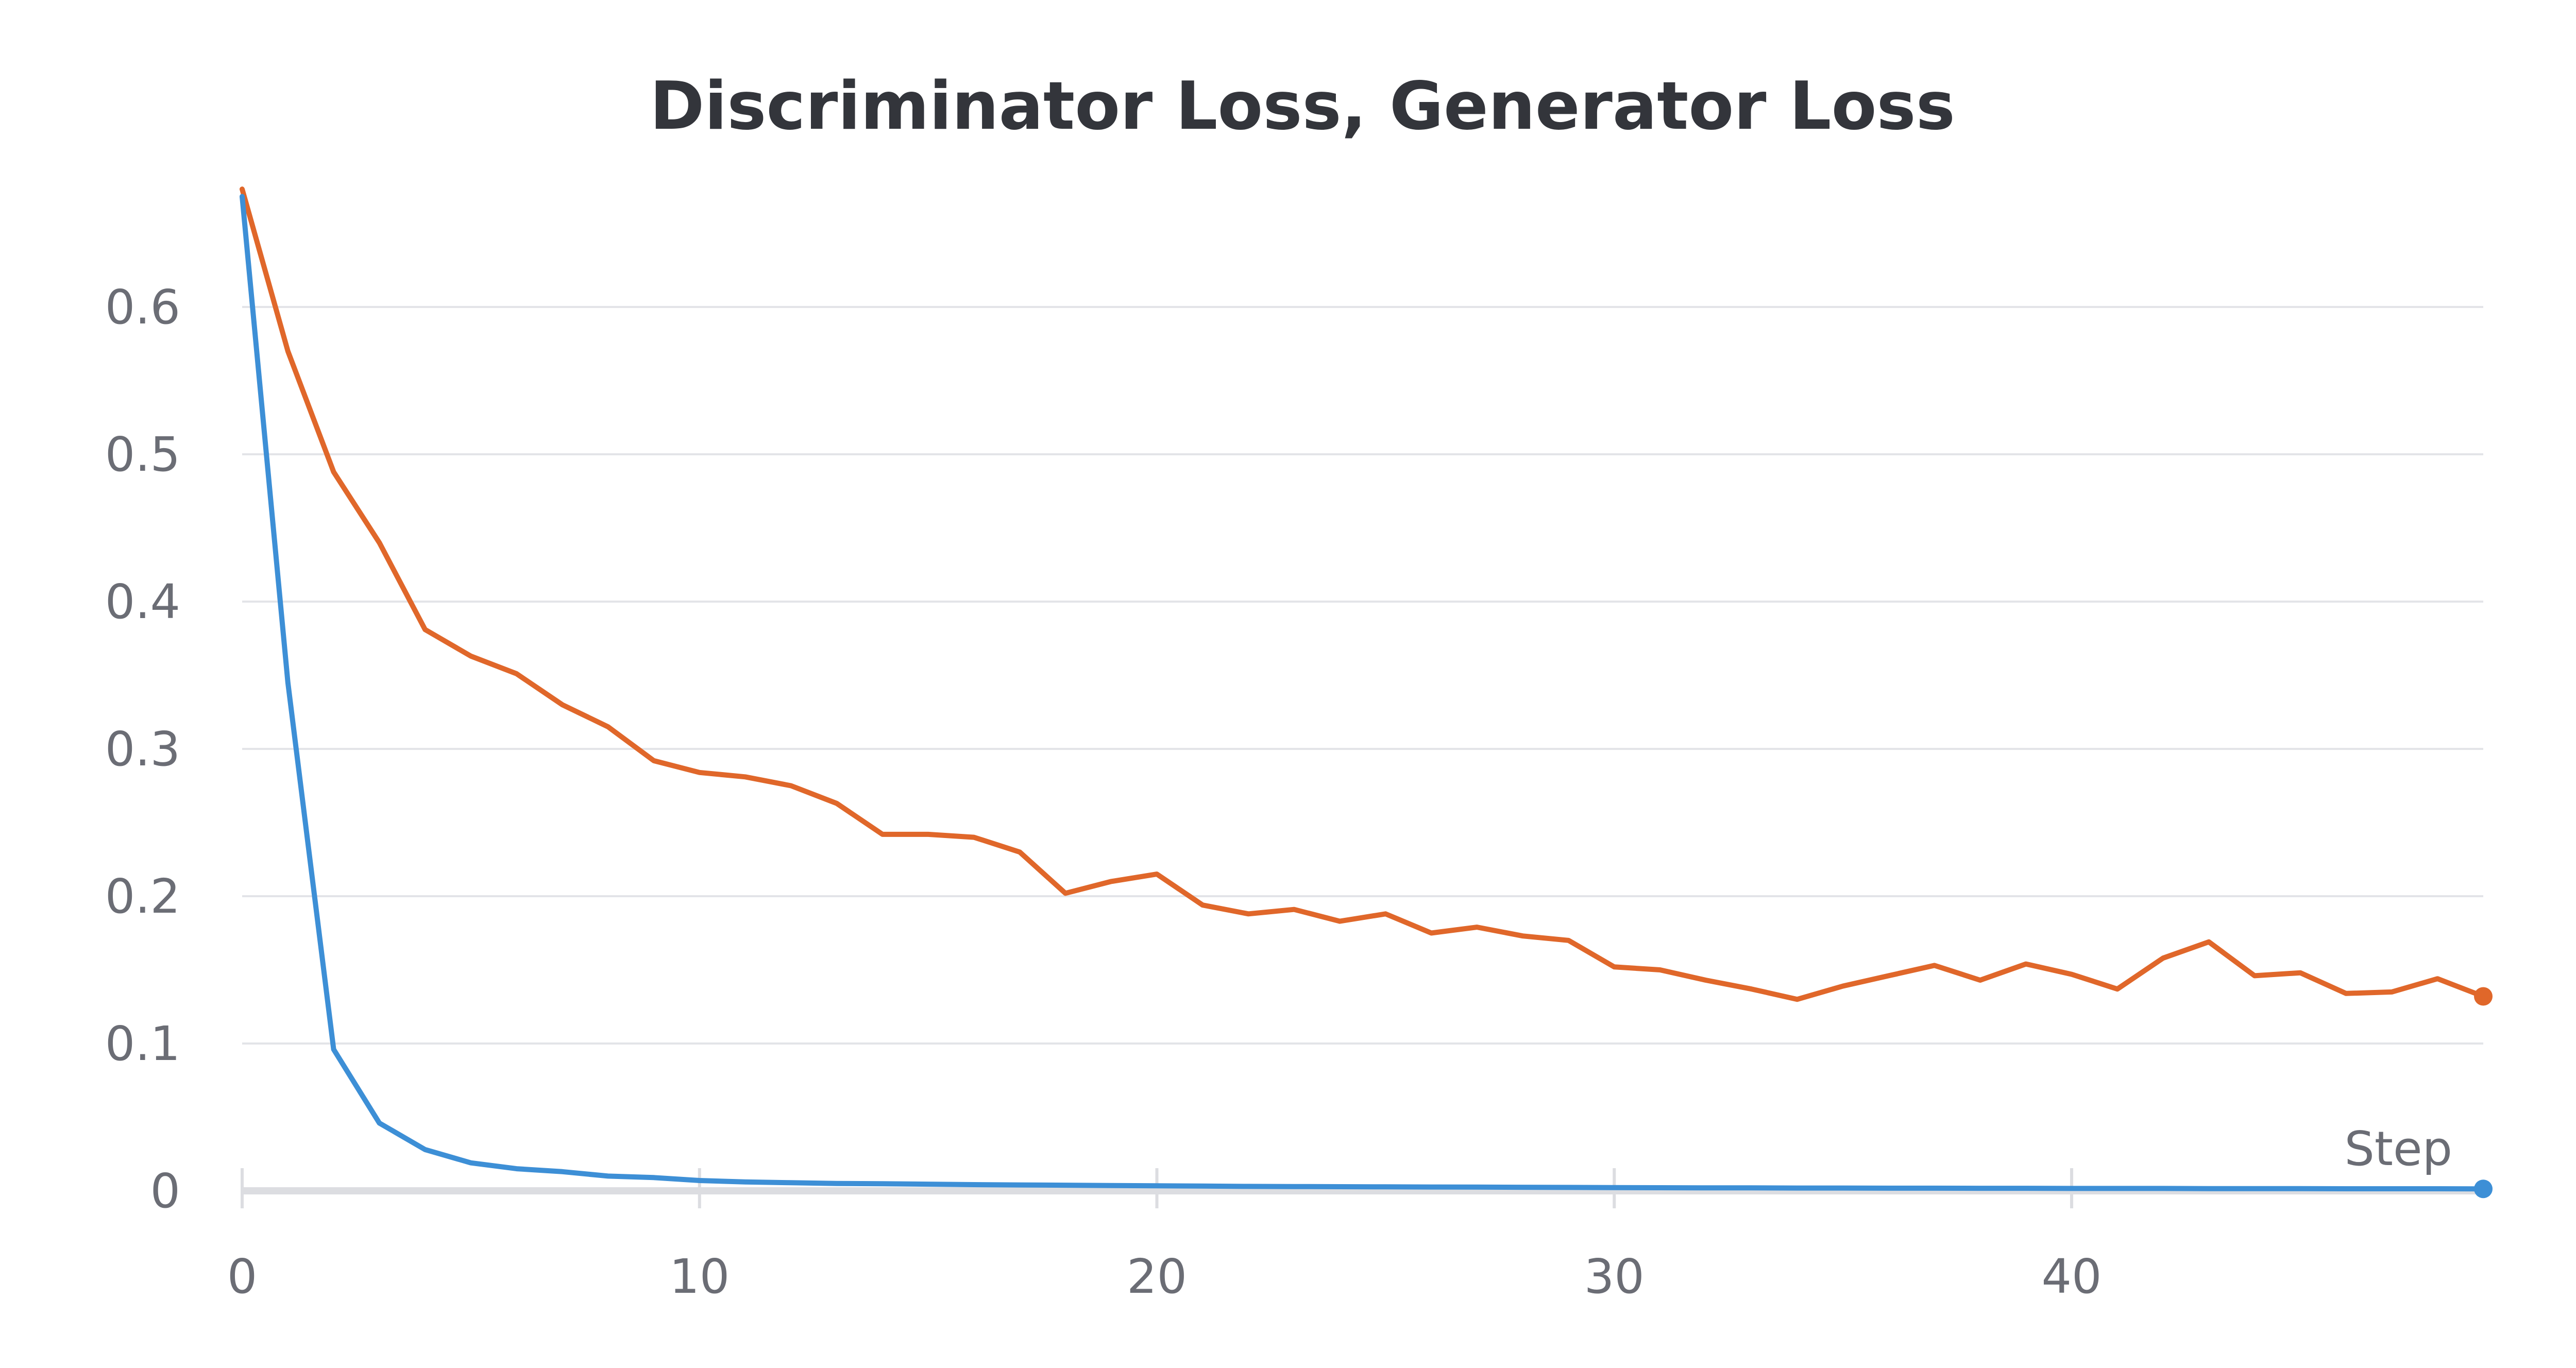 The height and width of the screenshot is (1368, 2576). Describe the element at coordinates (1302, 106) in the screenshot. I see `chart-title: Discriminator Loss, Generator Loss` at that location.